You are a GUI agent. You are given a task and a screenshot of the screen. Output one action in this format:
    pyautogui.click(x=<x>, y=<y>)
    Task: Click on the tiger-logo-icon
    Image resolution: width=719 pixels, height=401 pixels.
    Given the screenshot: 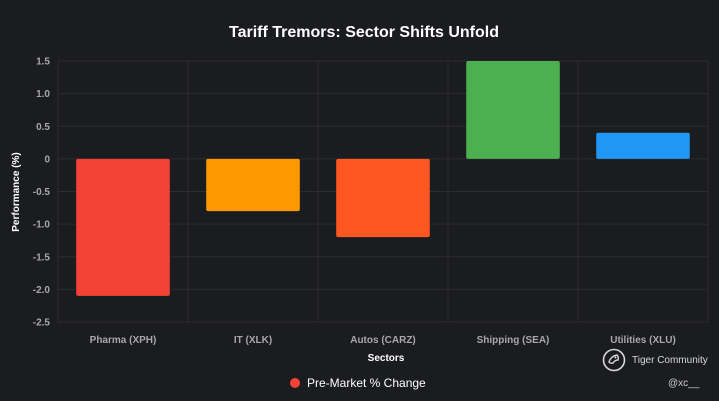 What is the action you would take?
    pyautogui.click(x=614, y=360)
    